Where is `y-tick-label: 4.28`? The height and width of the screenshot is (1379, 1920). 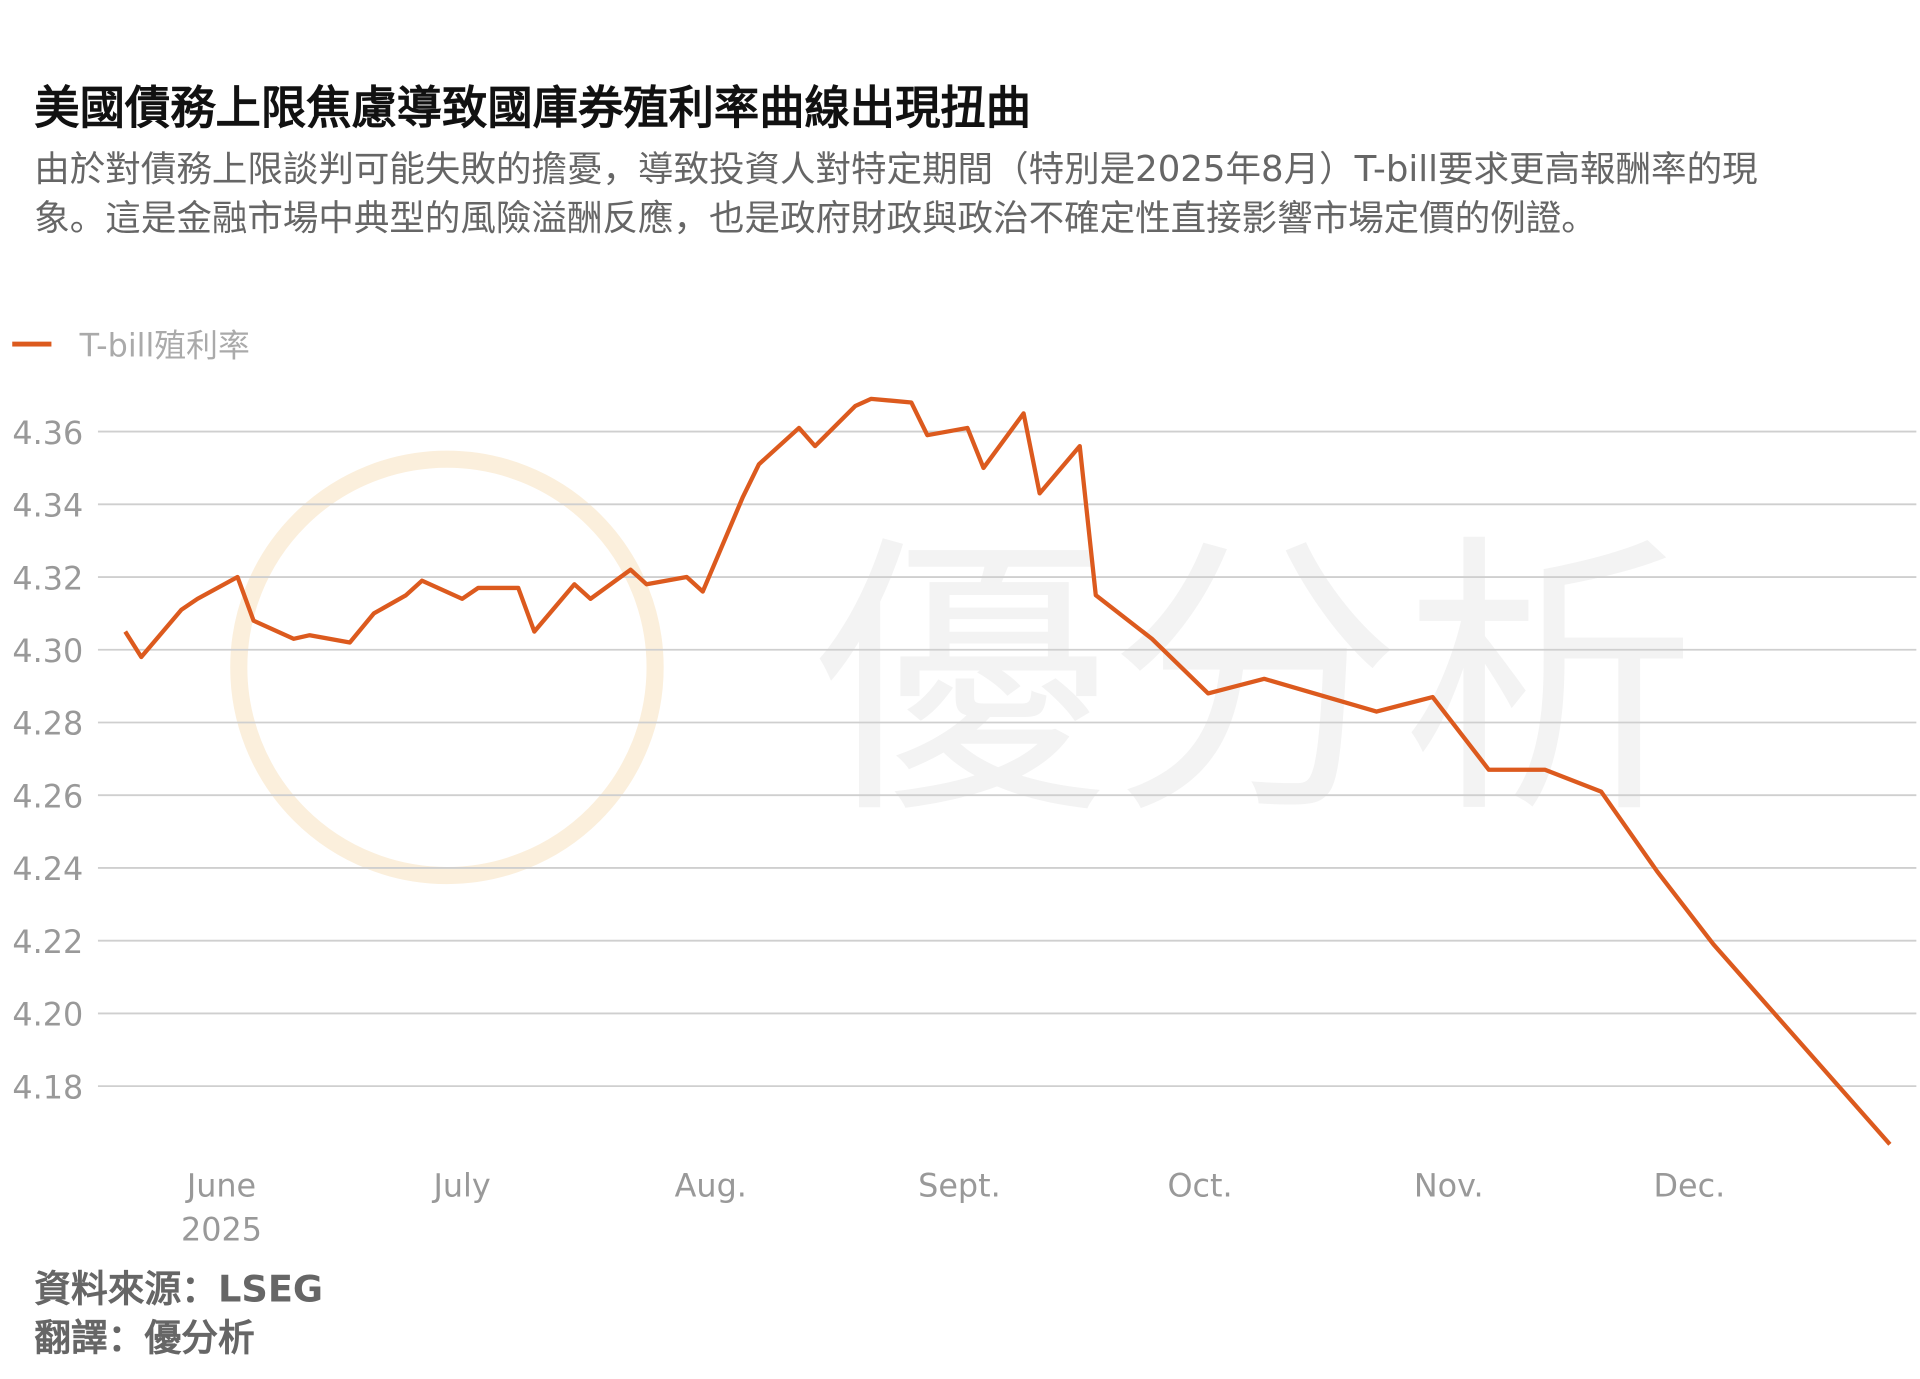
y-tick-label: 4.28 is located at coordinates (47, 724).